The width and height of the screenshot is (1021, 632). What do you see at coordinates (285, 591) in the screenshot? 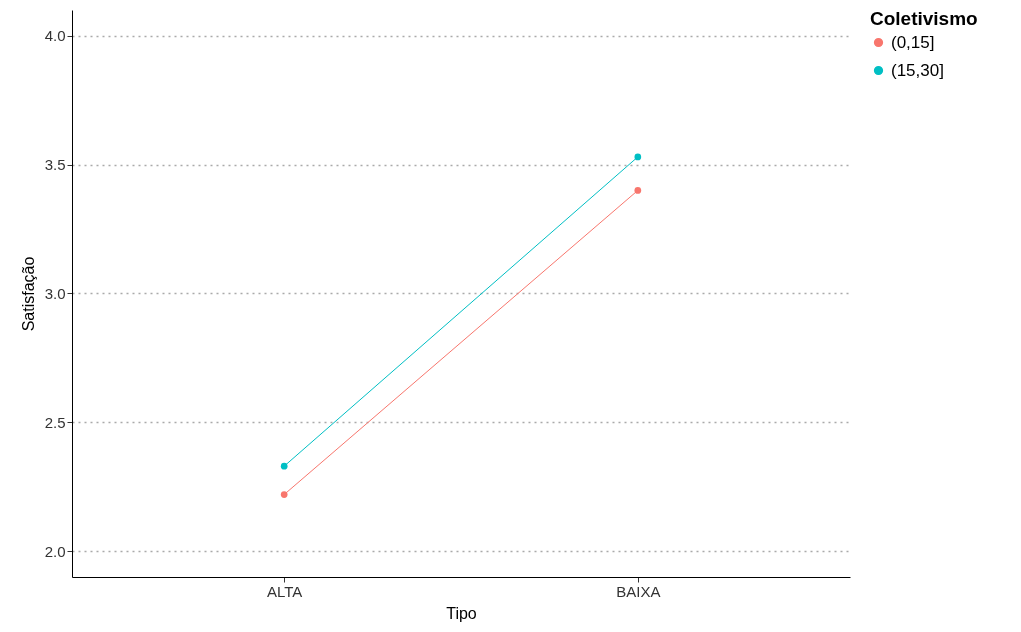
I see `x-tick-label: ALTA` at bounding box center [285, 591].